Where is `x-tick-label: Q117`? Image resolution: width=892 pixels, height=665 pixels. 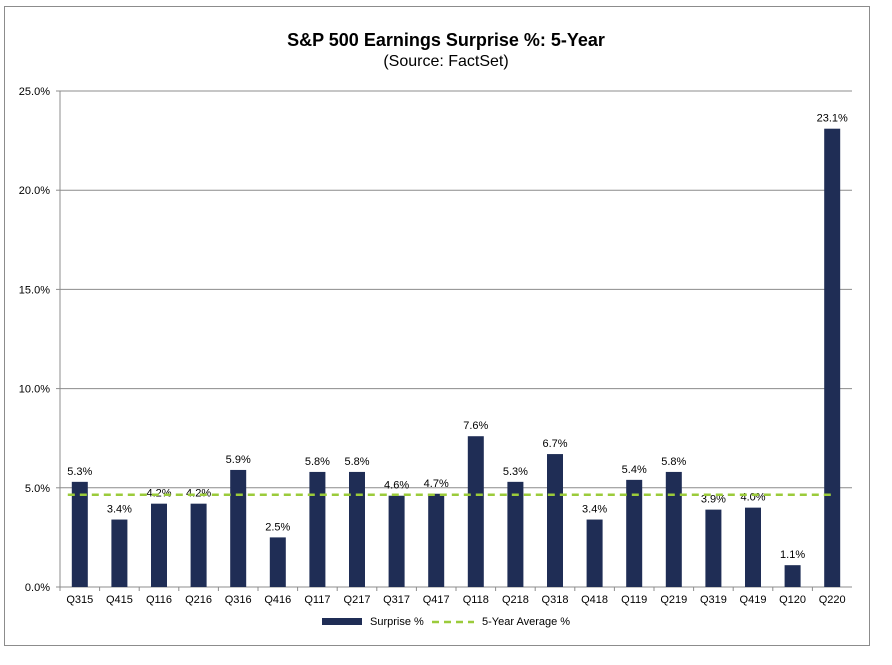
x-tick-label: Q117 is located at coordinates (317, 600).